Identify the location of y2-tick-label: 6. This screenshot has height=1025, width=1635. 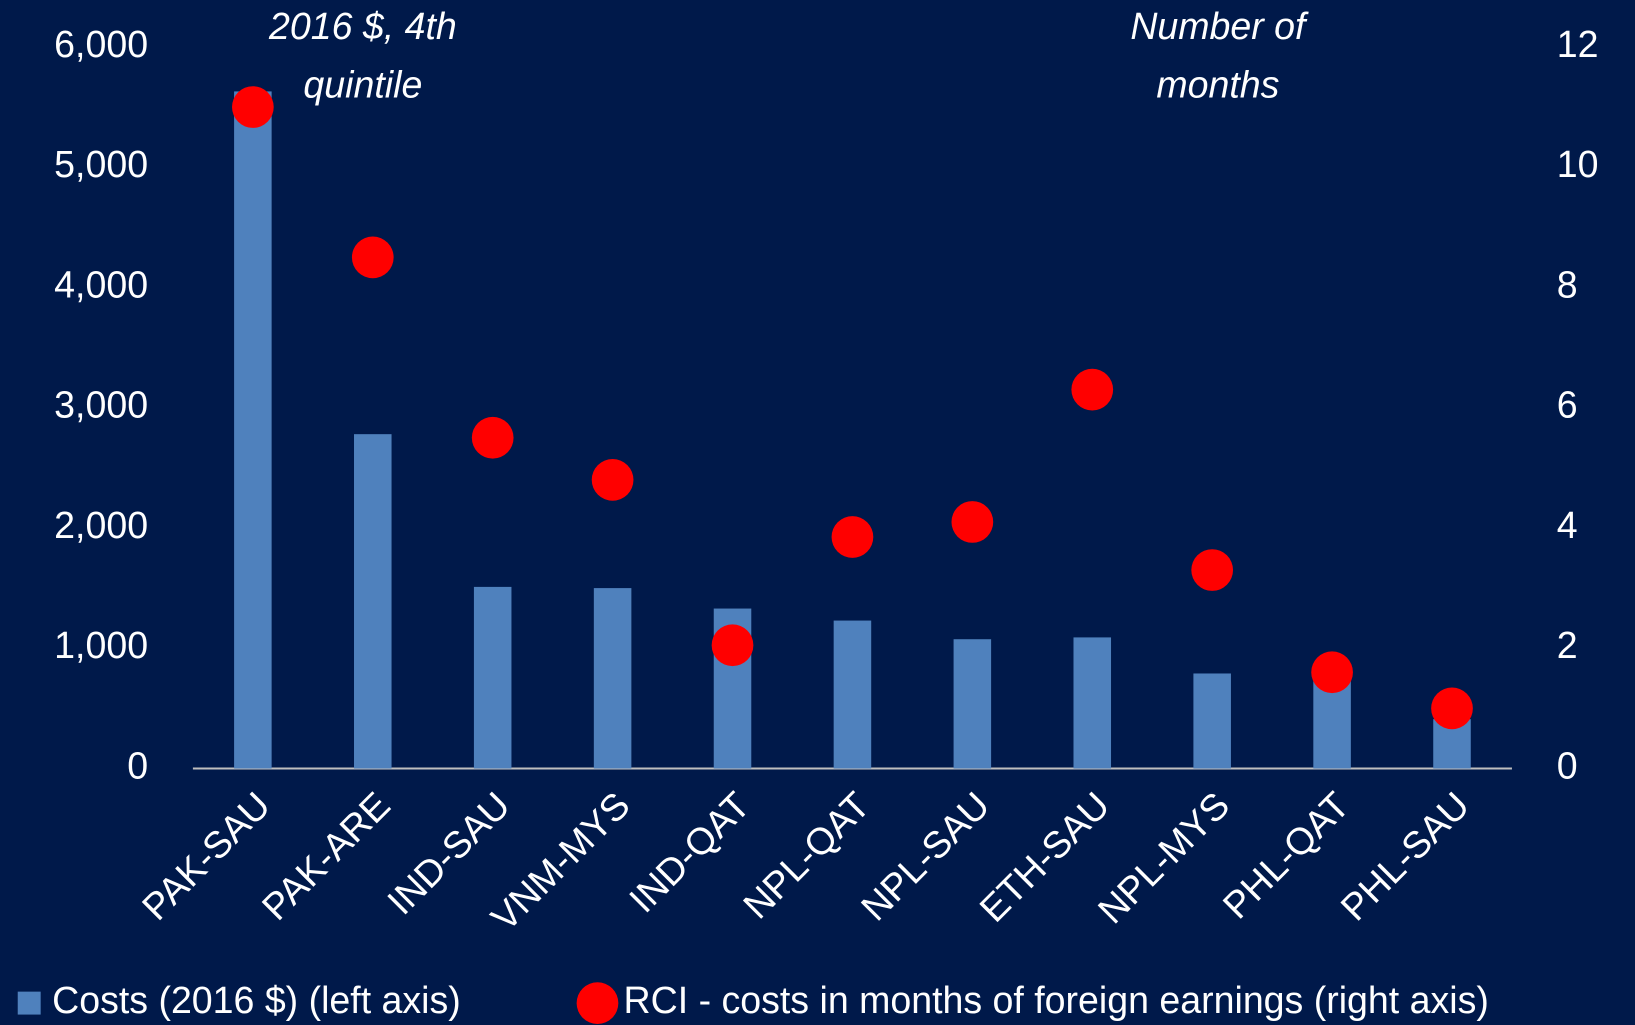
(1567, 405).